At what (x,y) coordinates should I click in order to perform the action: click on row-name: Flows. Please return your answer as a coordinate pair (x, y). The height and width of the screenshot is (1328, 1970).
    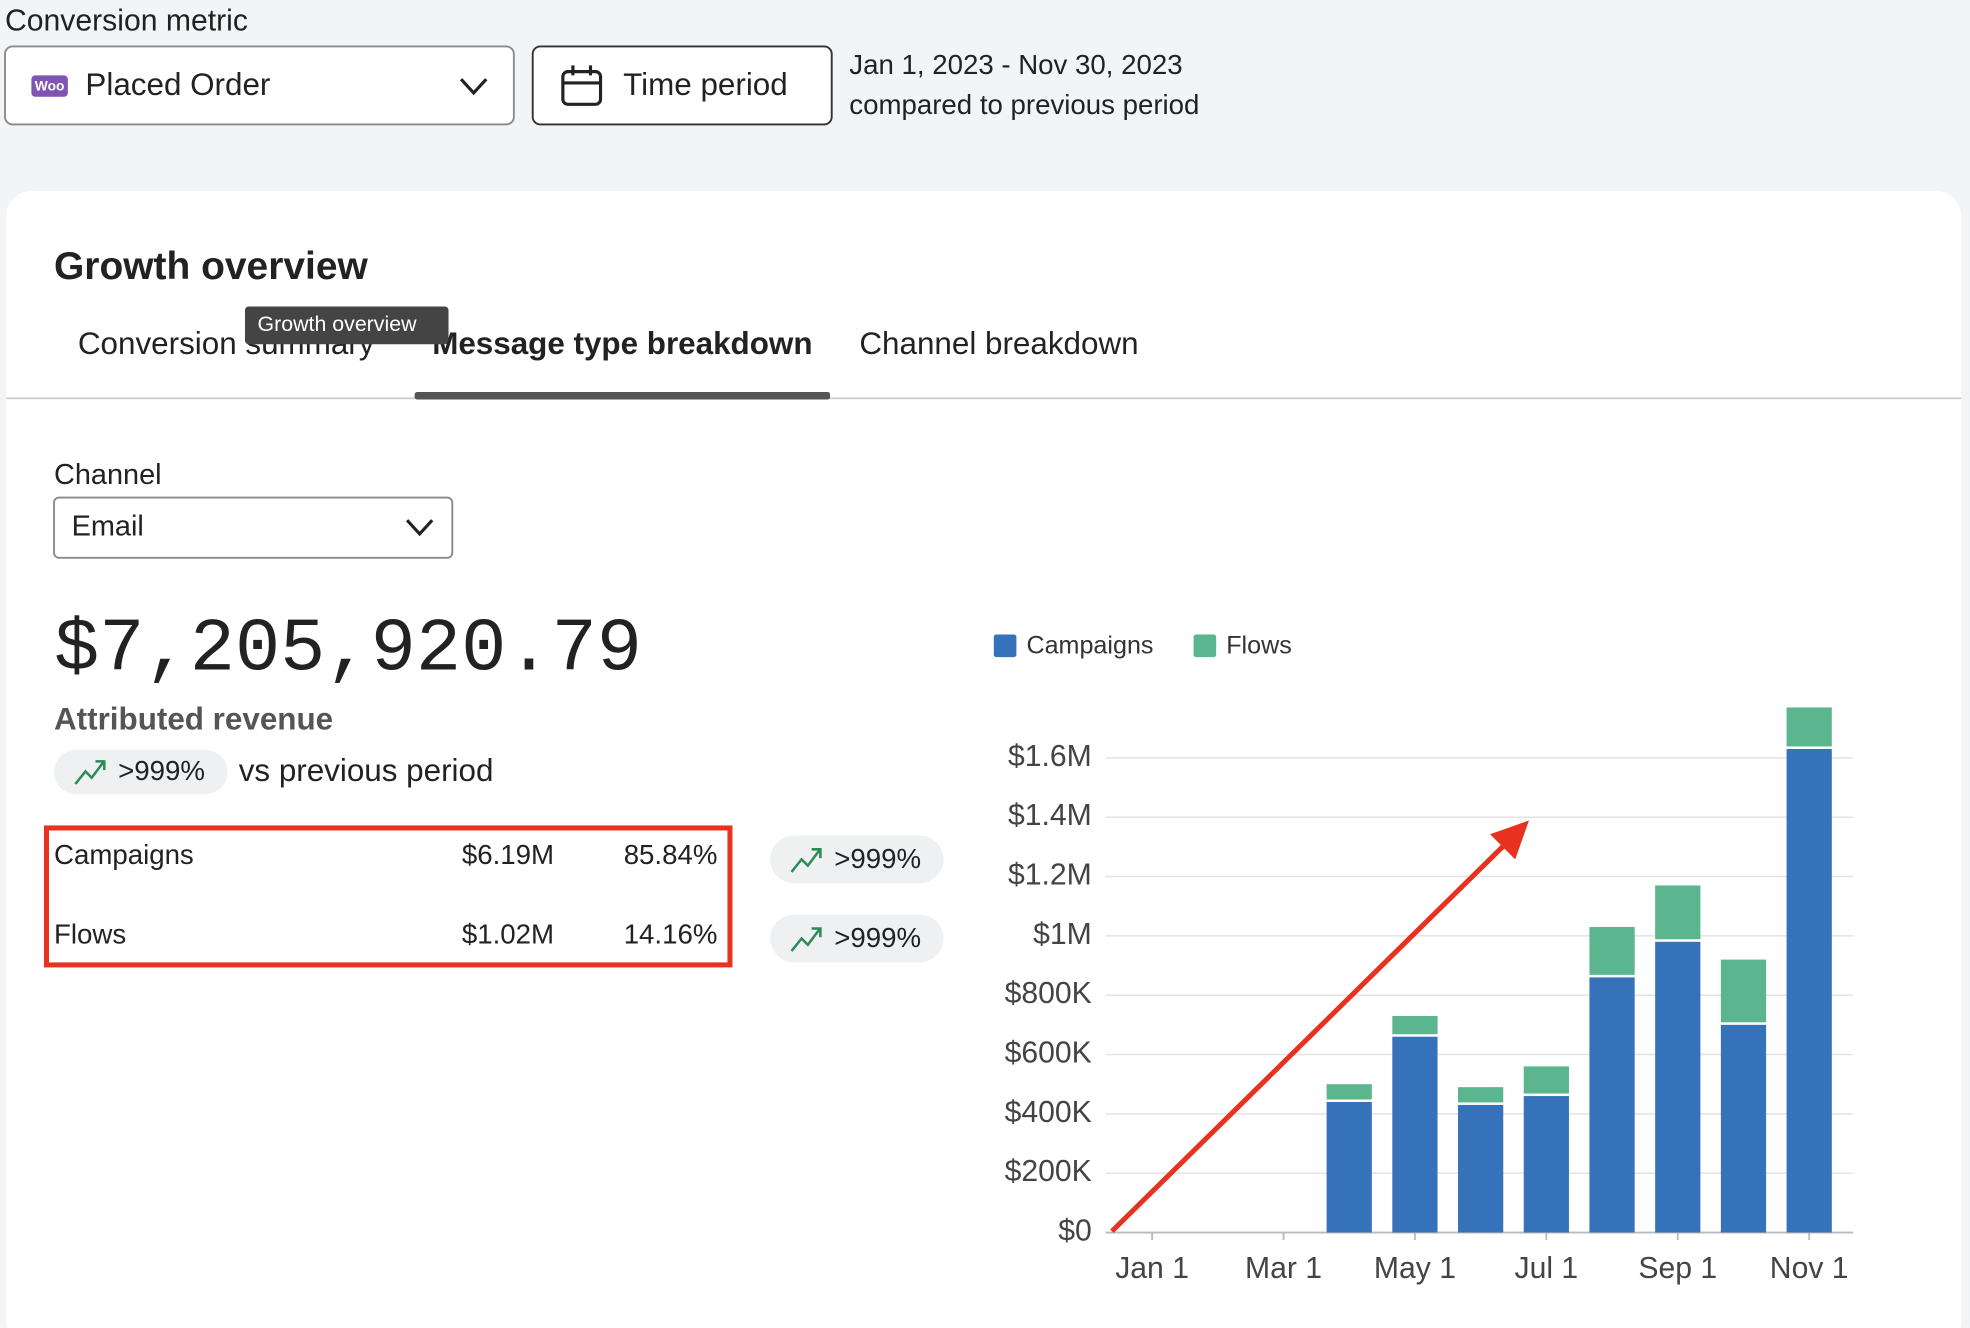
    Looking at the image, I should click on (90, 933).